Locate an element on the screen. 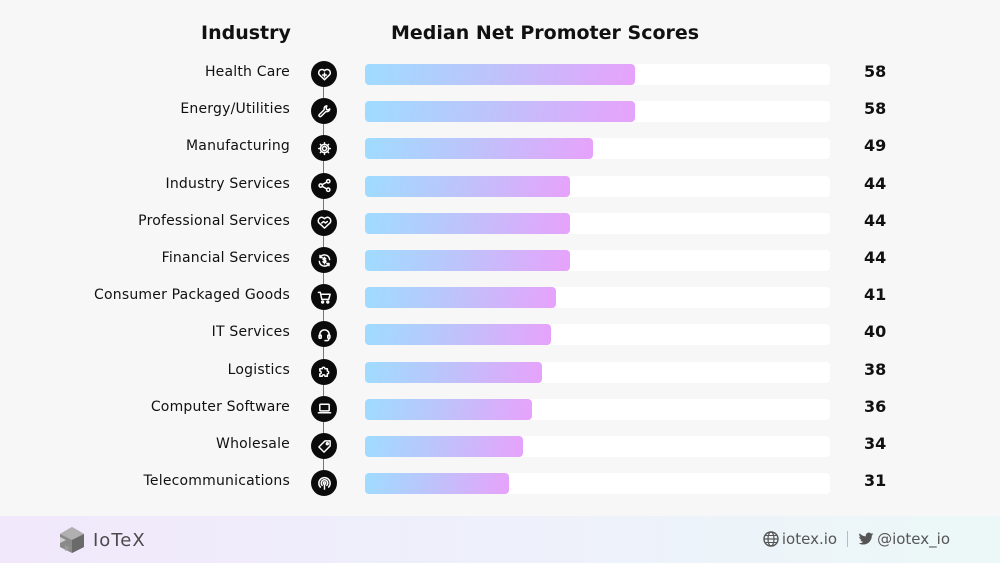  footer: IoTeX iotex.io @iotex_io is located at coordinates (500, 539).